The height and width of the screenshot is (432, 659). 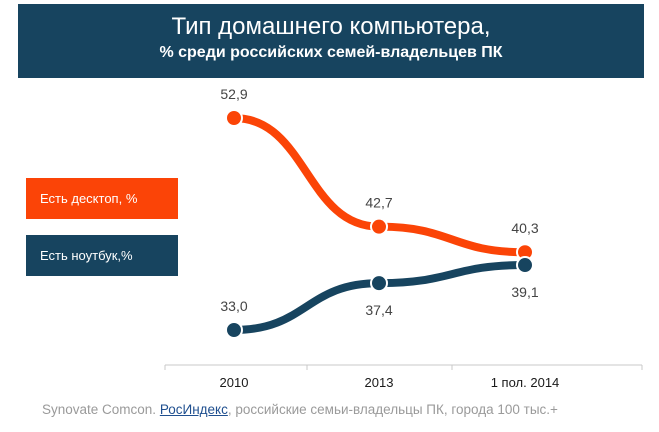 What do you see at coordinates (524, 292) in the screenshot?
I see `laptop-data-label-2: 39,1` at bounding box center [524, 292].